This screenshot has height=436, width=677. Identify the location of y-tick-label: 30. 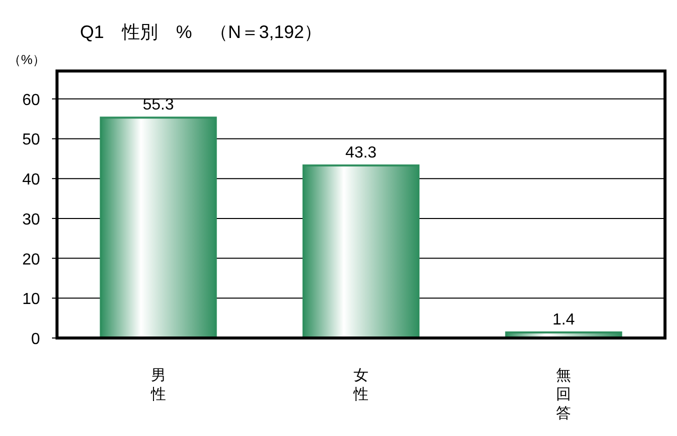
(31, 219).